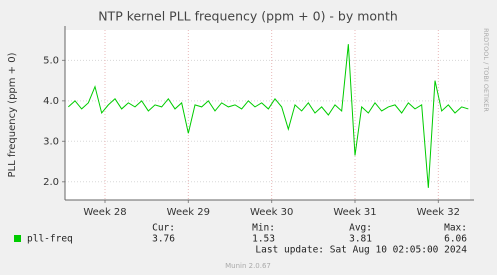  Describe the element at coordinates (360, 239) in the screenshot. I see `stat-value: 3.81` at that location.